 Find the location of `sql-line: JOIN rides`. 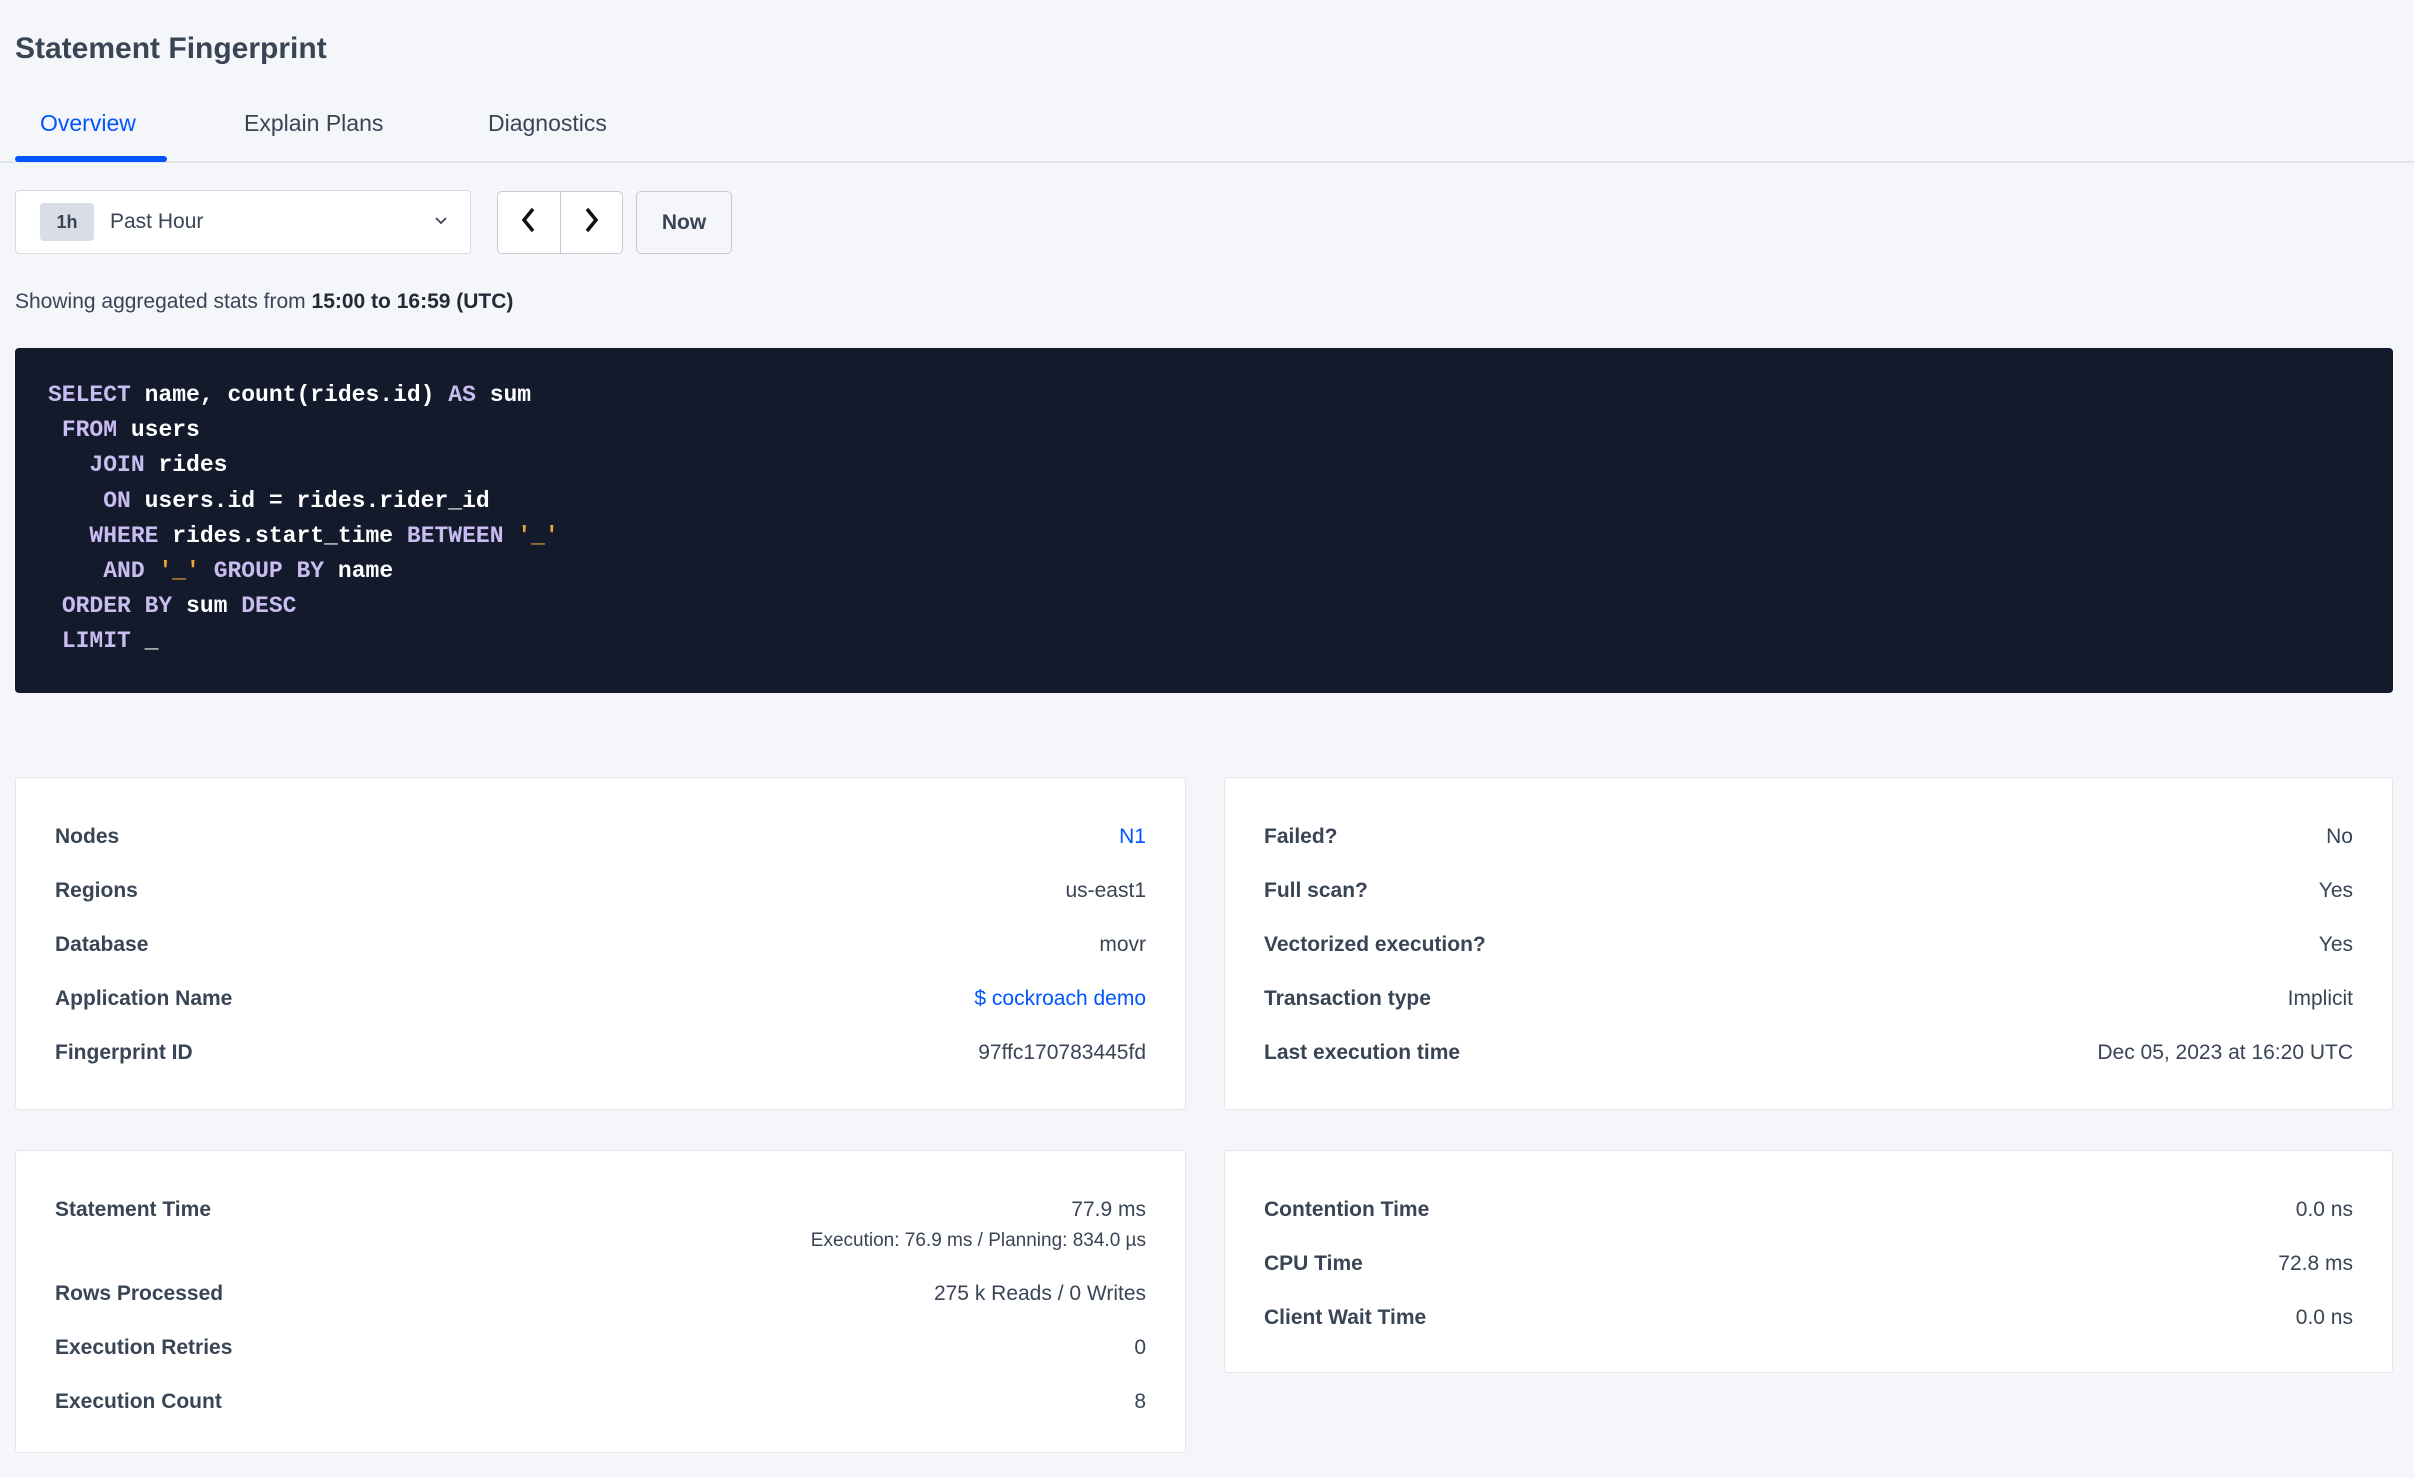

sql-line: JOIN rides is located at coordinates (1204, 465).